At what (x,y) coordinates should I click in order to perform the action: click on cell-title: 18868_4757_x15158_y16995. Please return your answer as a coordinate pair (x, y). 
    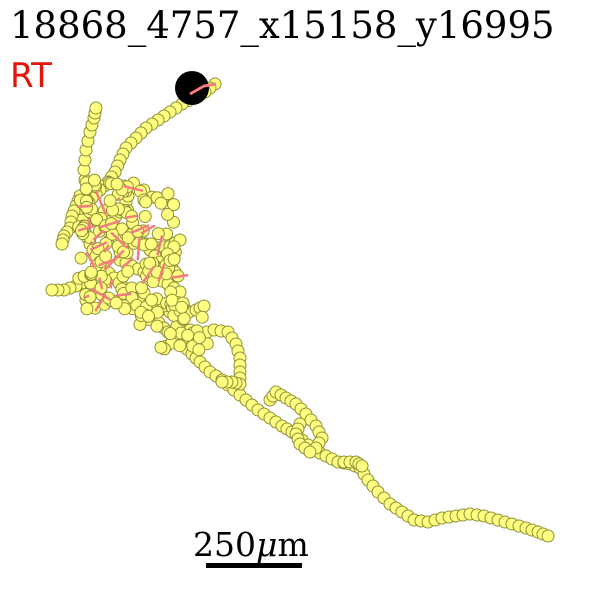
    Looking at the image, I should click on (282, 25).